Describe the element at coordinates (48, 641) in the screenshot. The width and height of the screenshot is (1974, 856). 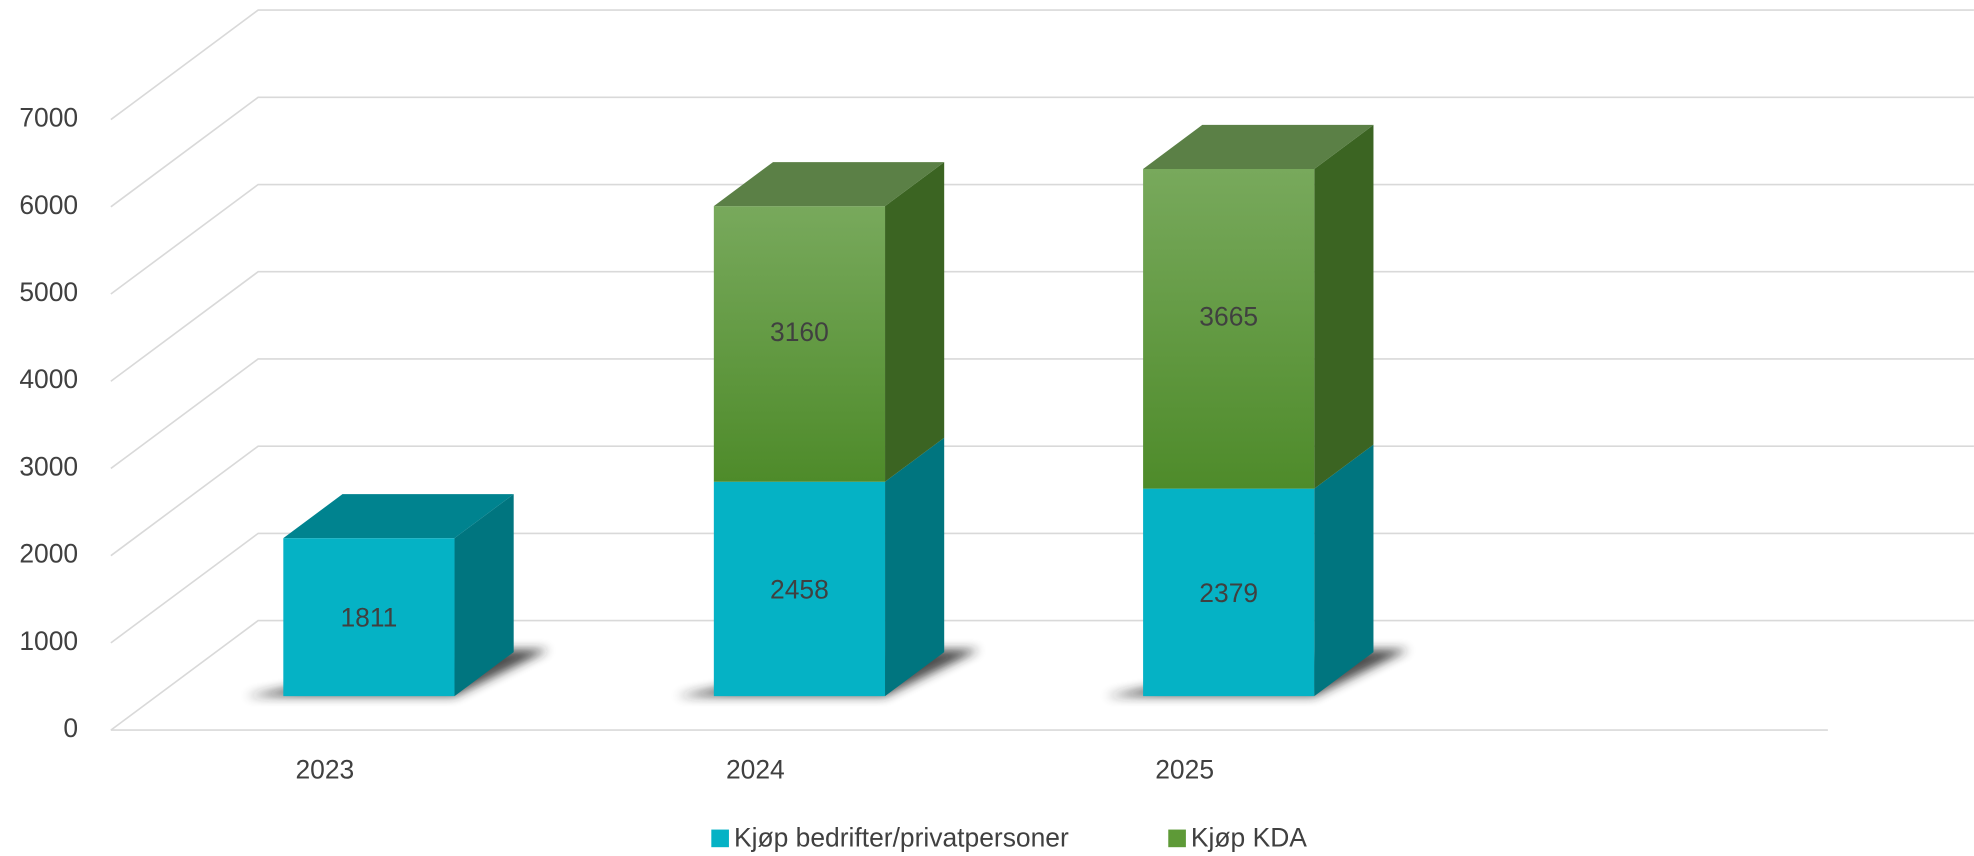
I see `y-tick-label: 1000` at that location.